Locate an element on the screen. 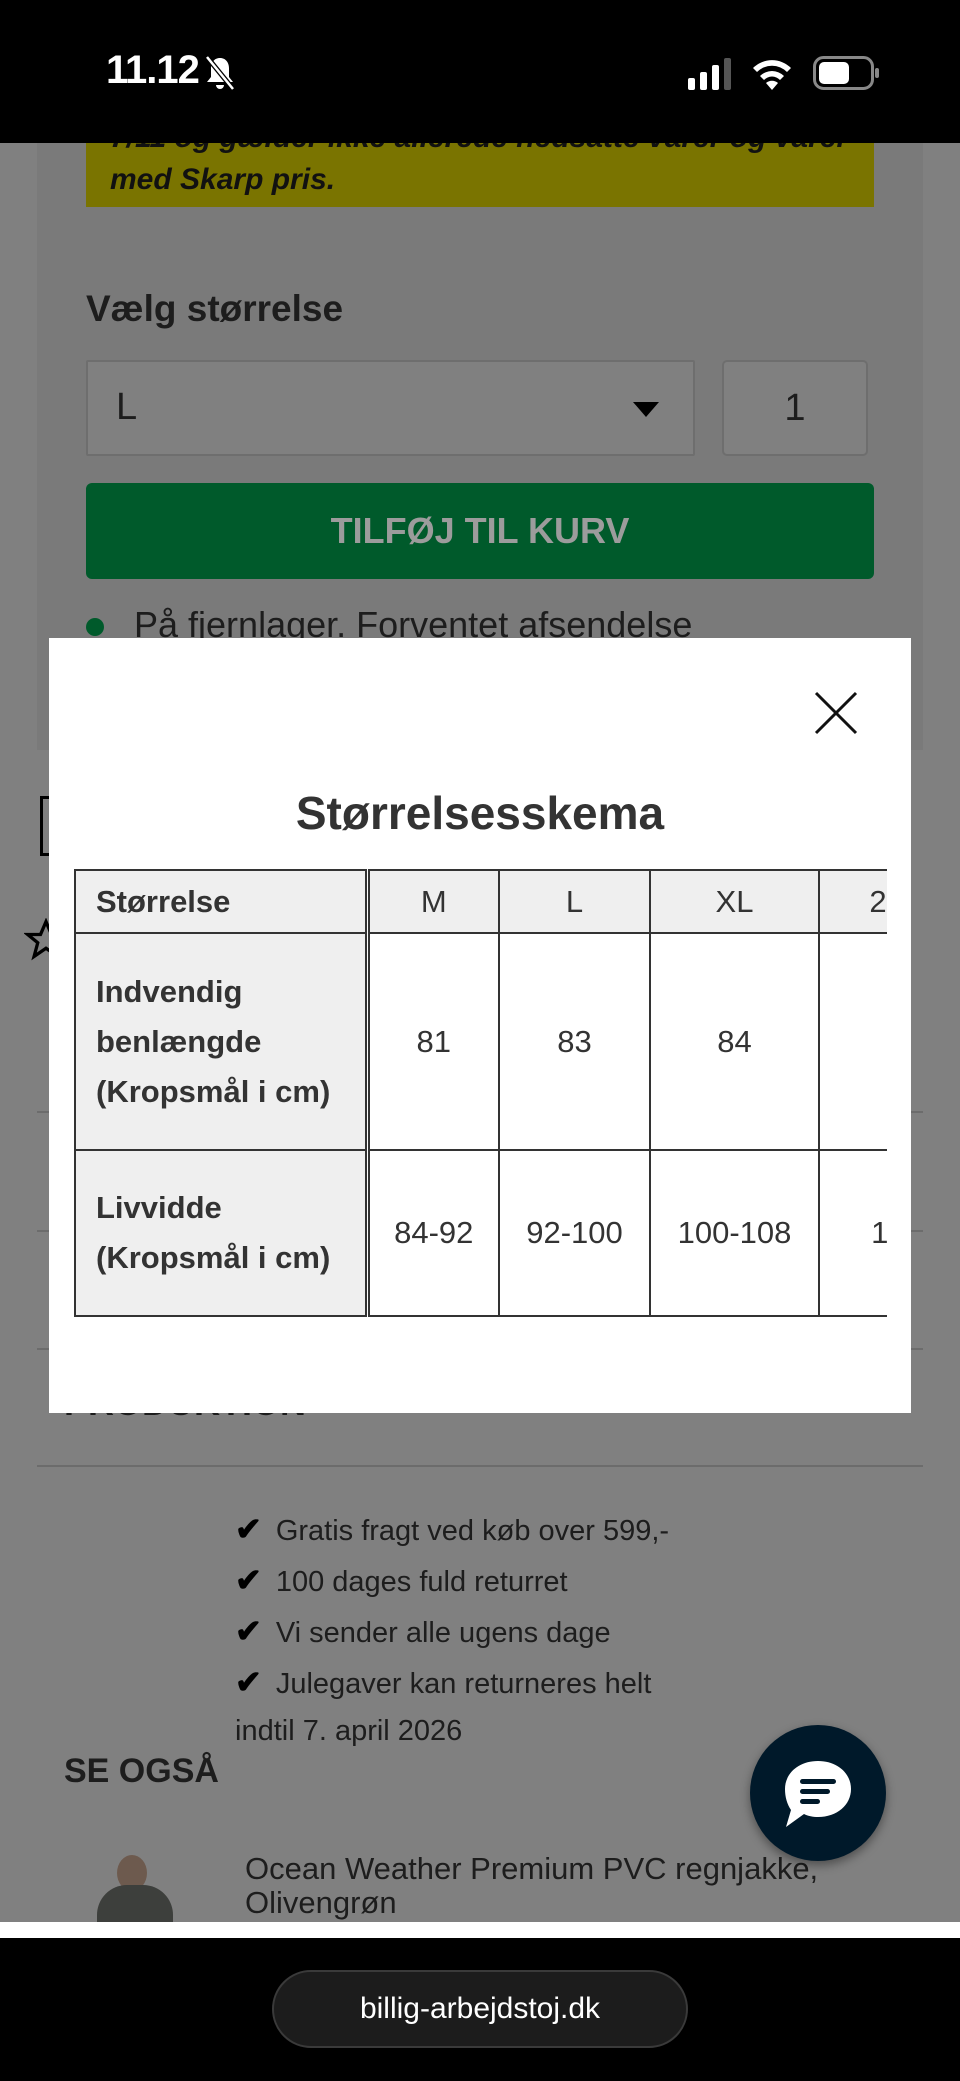 This screenshot has height=2081, width=960. page-bottom-edge is located at coordinates (480, 1930).